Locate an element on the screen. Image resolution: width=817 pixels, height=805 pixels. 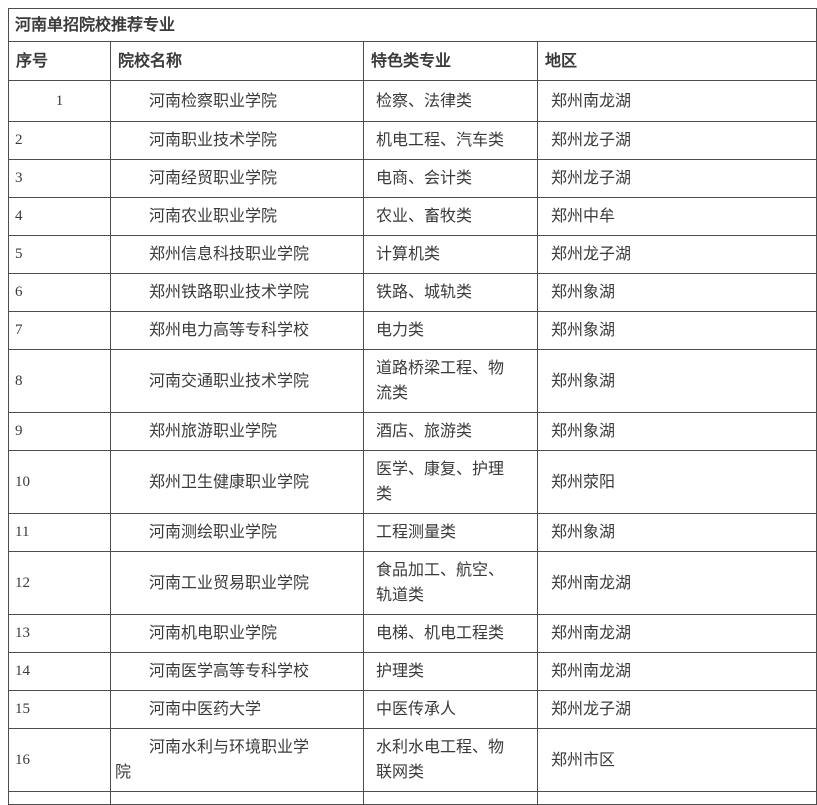
row-number-cell: 13 is located at coordinates (59, 633).